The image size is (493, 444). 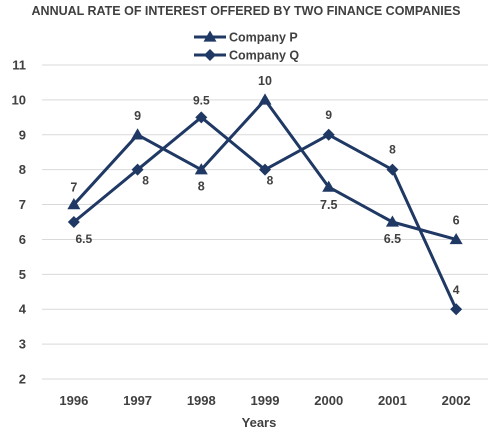 What do you see at coordinates (456, 290) in the screenshot?
I see `data-label: 4` at bounding box center [456, 290].